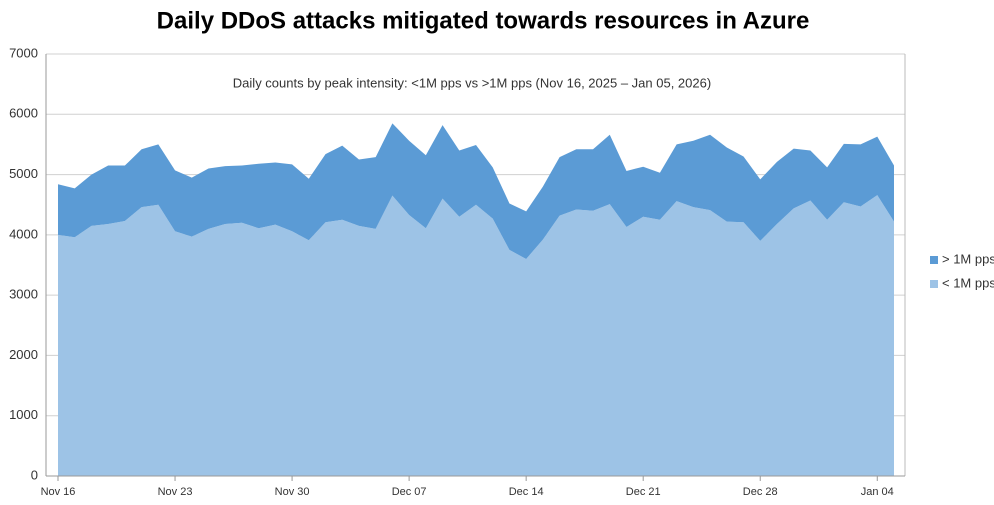  I want to click on y-tick-label: 5000, so click(23, 173).